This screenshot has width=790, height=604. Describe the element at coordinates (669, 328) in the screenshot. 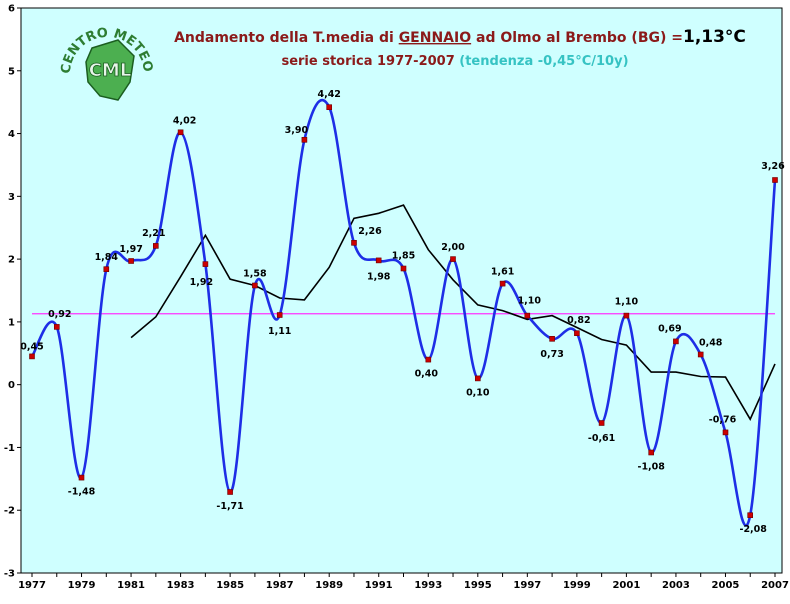

I see `data-label: 0,69` at that location.